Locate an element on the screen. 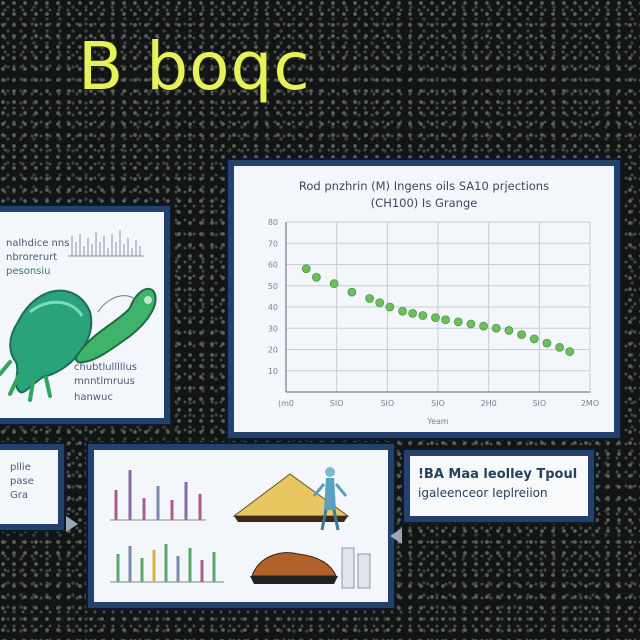 The width and height of the screenshot is (640, 640). small-note-panel: pllie pase Gra is located at coordinates (32, 487).